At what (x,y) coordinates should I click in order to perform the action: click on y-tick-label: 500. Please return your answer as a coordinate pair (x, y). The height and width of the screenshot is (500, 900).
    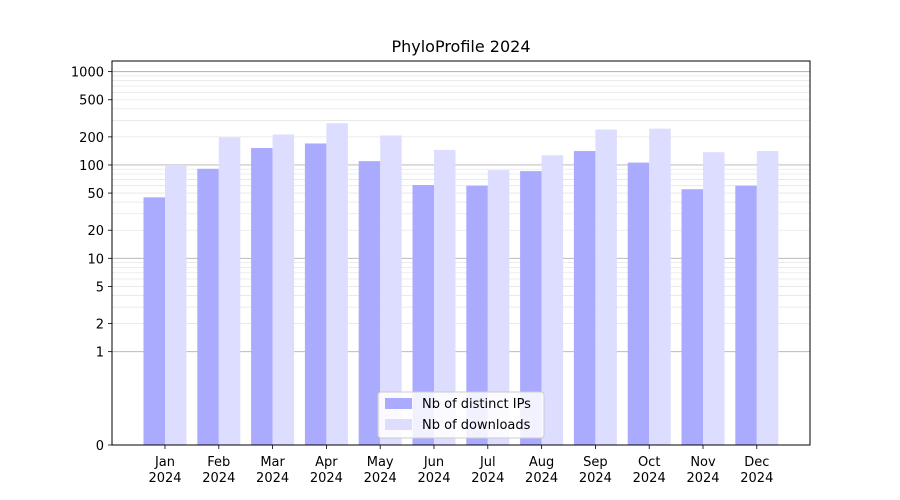
    Looking at the image, I should click on (91, 101).